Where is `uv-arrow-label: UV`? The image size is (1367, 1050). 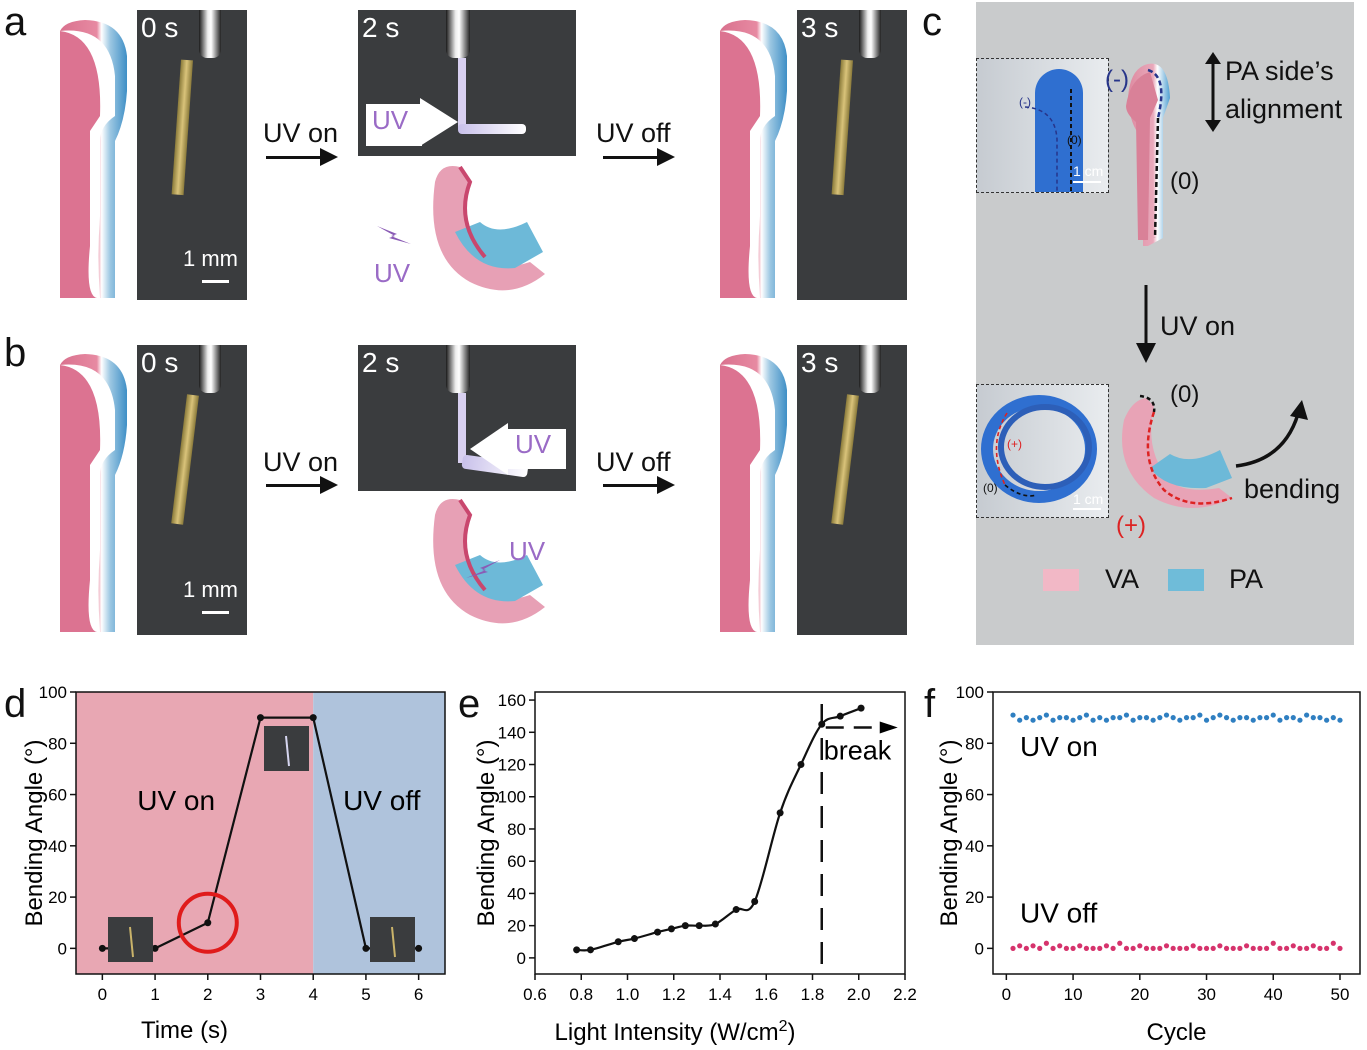 uv-arrow-label: UV is located at coordinates (390, 120).